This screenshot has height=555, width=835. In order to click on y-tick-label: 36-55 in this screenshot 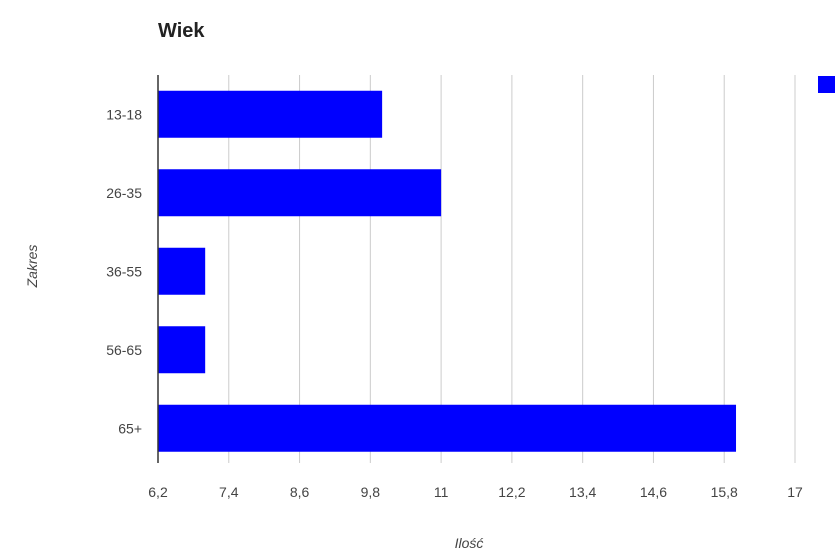, I will do `click(124, 271)`.